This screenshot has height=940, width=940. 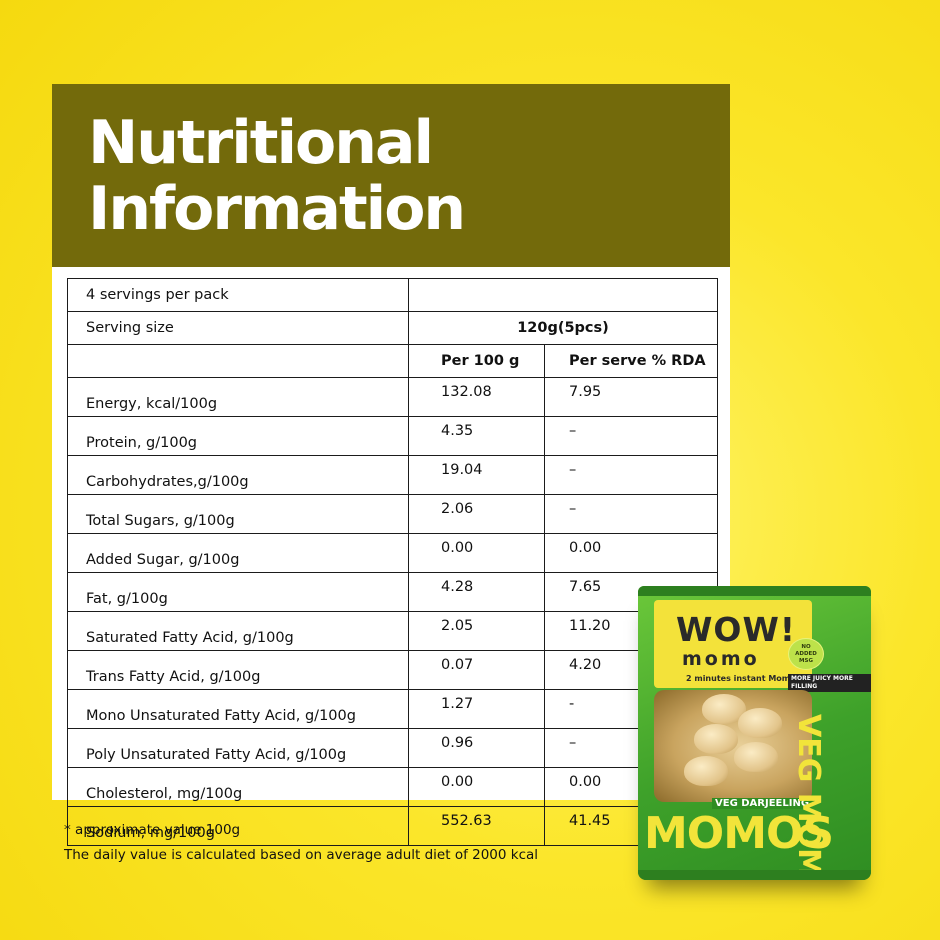 I want to click on column-header-per100: Per 100 g, so click(x=476, y=361).